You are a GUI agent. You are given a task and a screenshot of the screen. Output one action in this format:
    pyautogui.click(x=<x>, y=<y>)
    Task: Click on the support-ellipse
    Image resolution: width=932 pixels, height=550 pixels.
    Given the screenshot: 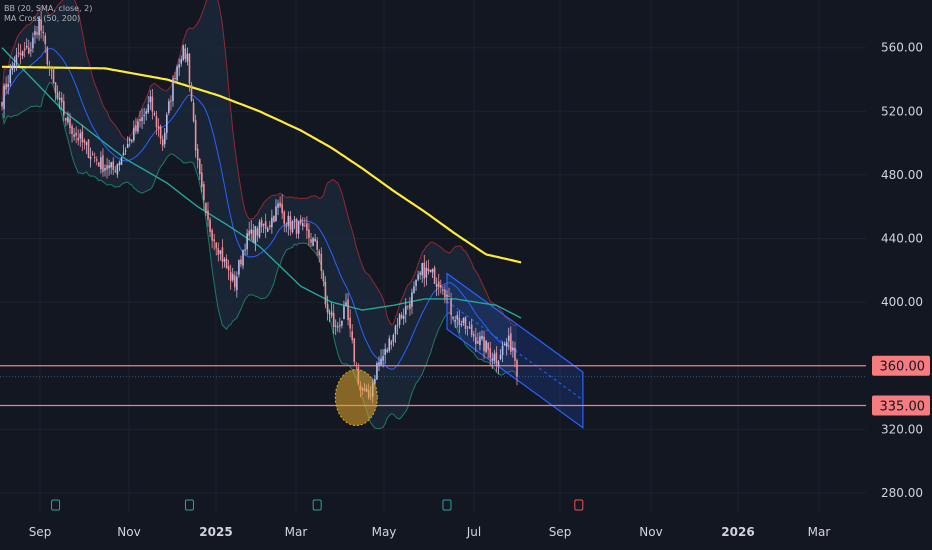 What is the action you would take?
    pyautogui.click(x=356, y=398)
    